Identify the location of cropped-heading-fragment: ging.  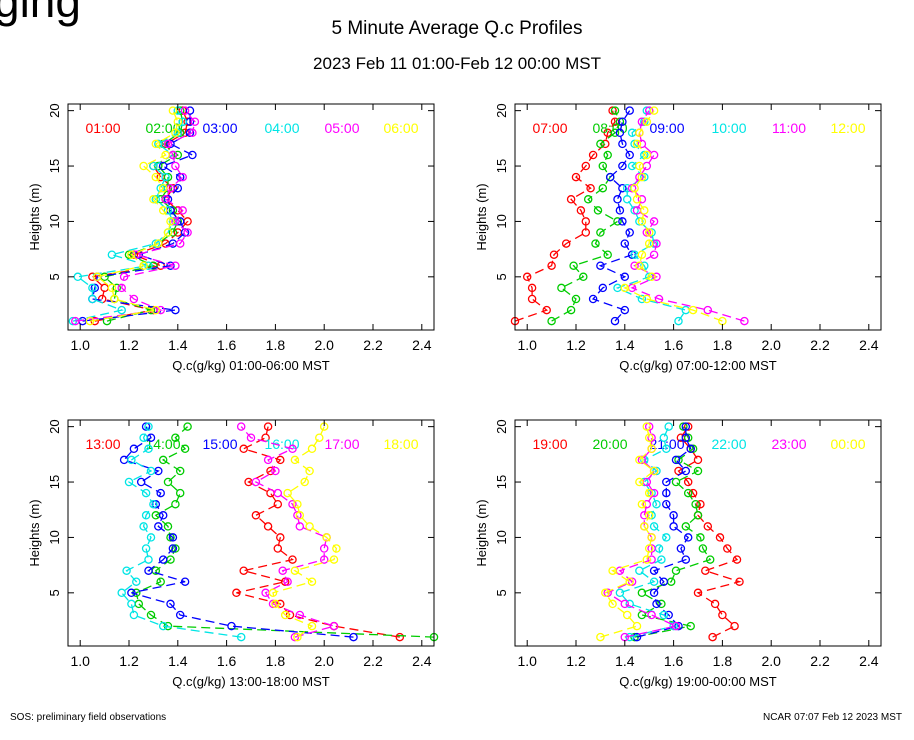
(40, 13).